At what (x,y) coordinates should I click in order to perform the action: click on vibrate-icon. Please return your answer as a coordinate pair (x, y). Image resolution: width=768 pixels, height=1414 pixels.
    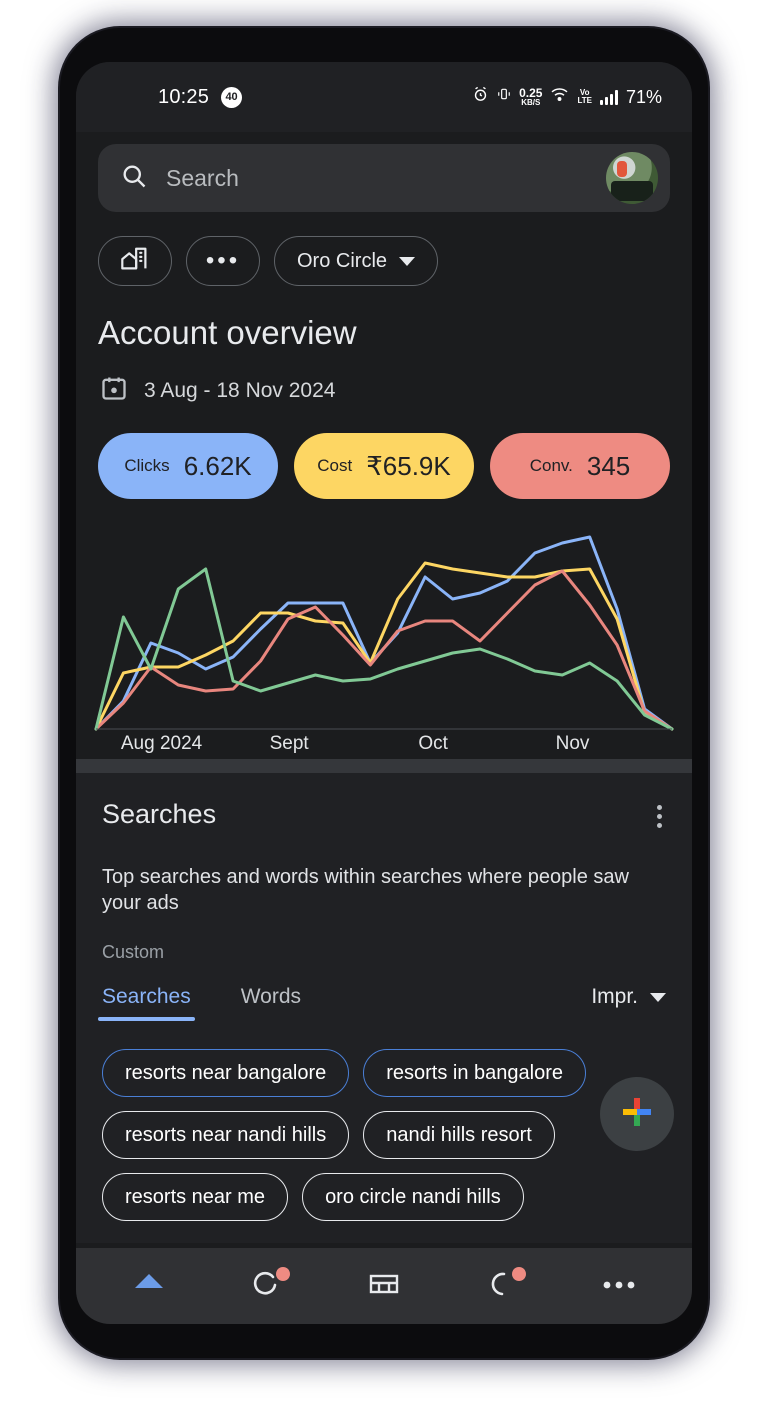
    Looking at the image, I should click on (504, 97).